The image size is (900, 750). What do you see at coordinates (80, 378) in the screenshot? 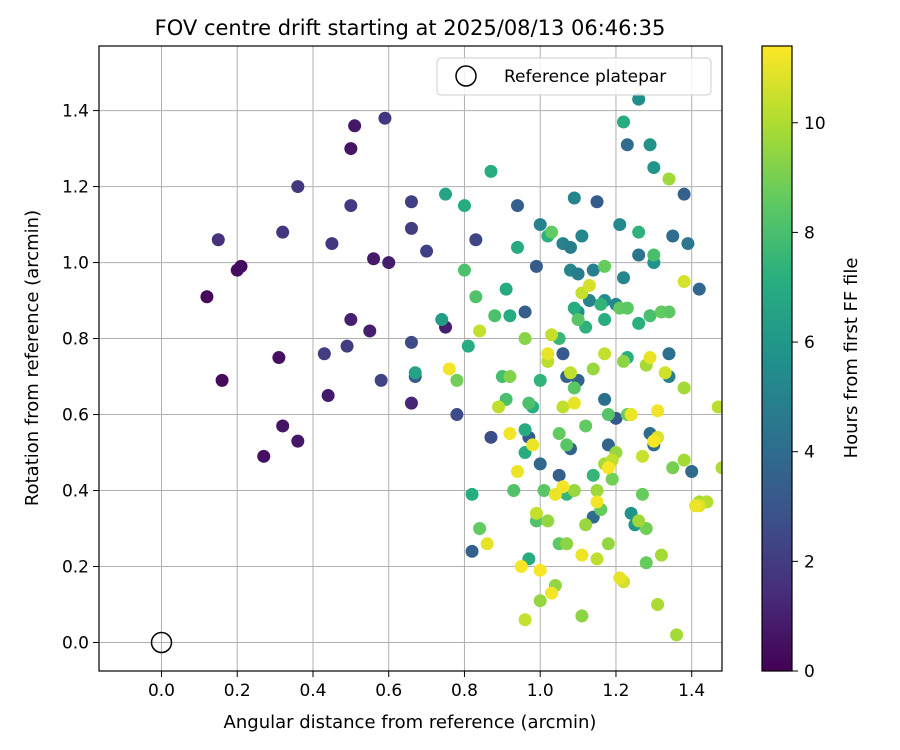
I see `y-axis-ticks: 0.0 0.2 0.4 0.6 0.8 1.0 1.2 1.4` at bounding box center [80, 378].